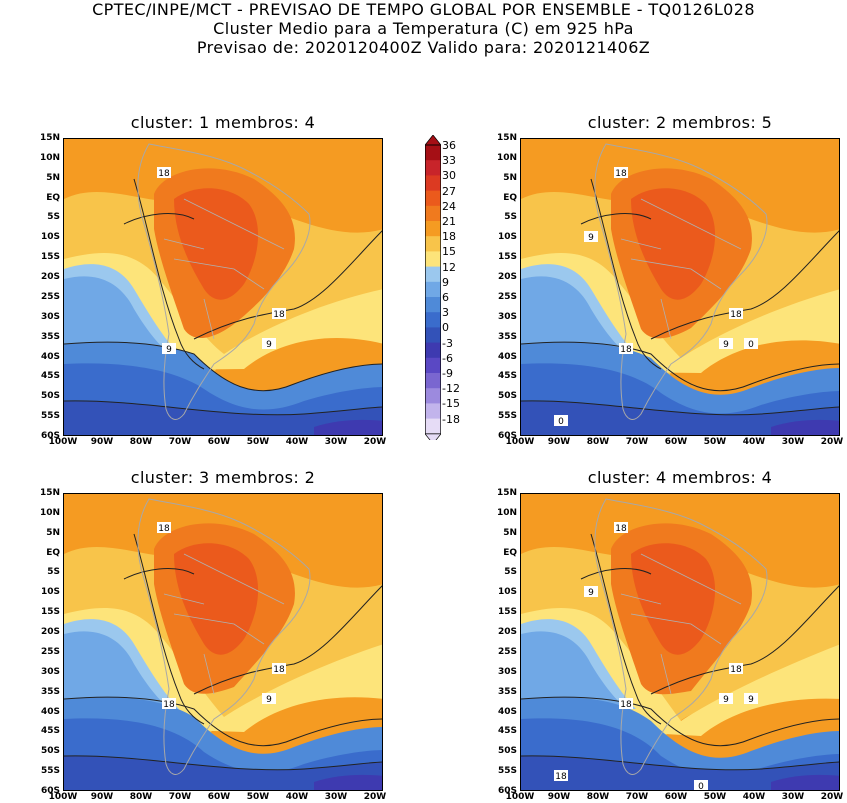 The image size is (847, 803). What do you see at coordinates (223, 477) in the screenshot?
I see `panel-title: cluster: 3 membros: 2` at bounding box center [223, 477].